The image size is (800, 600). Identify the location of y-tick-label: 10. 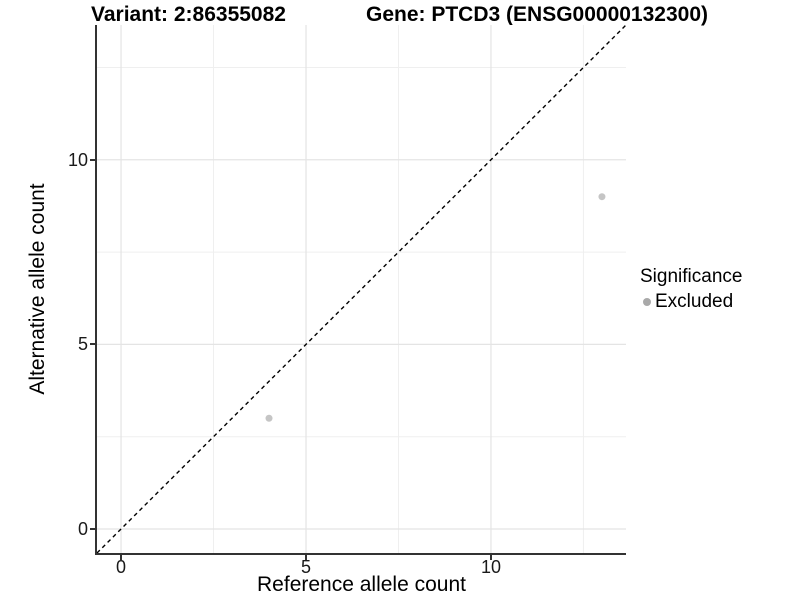
(77, 159).